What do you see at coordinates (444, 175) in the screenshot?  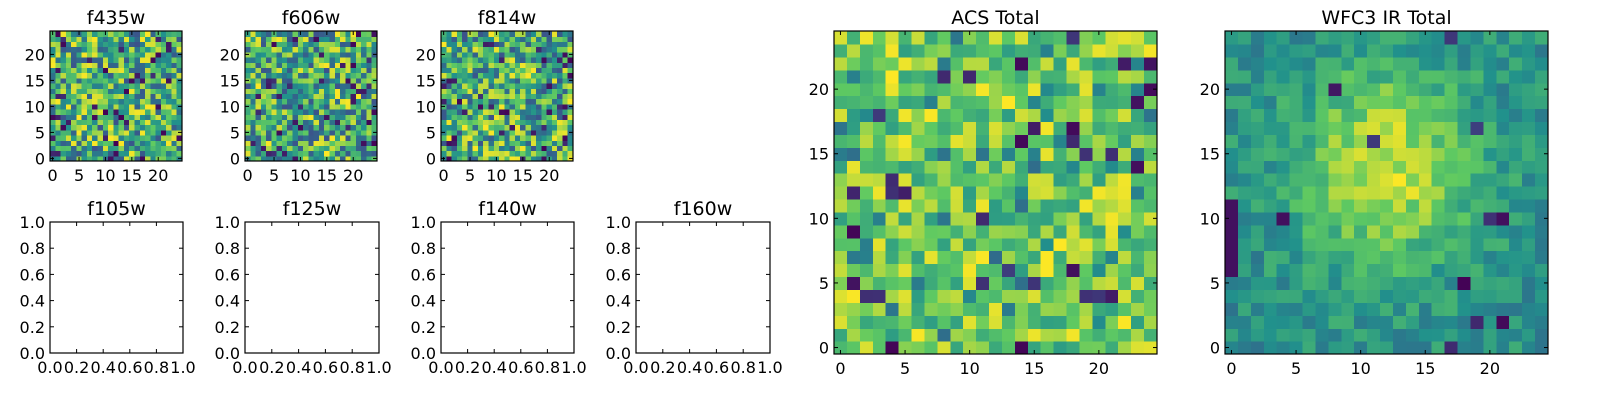 I see `x-tick-label: 0` at bounding box center [444, 175].